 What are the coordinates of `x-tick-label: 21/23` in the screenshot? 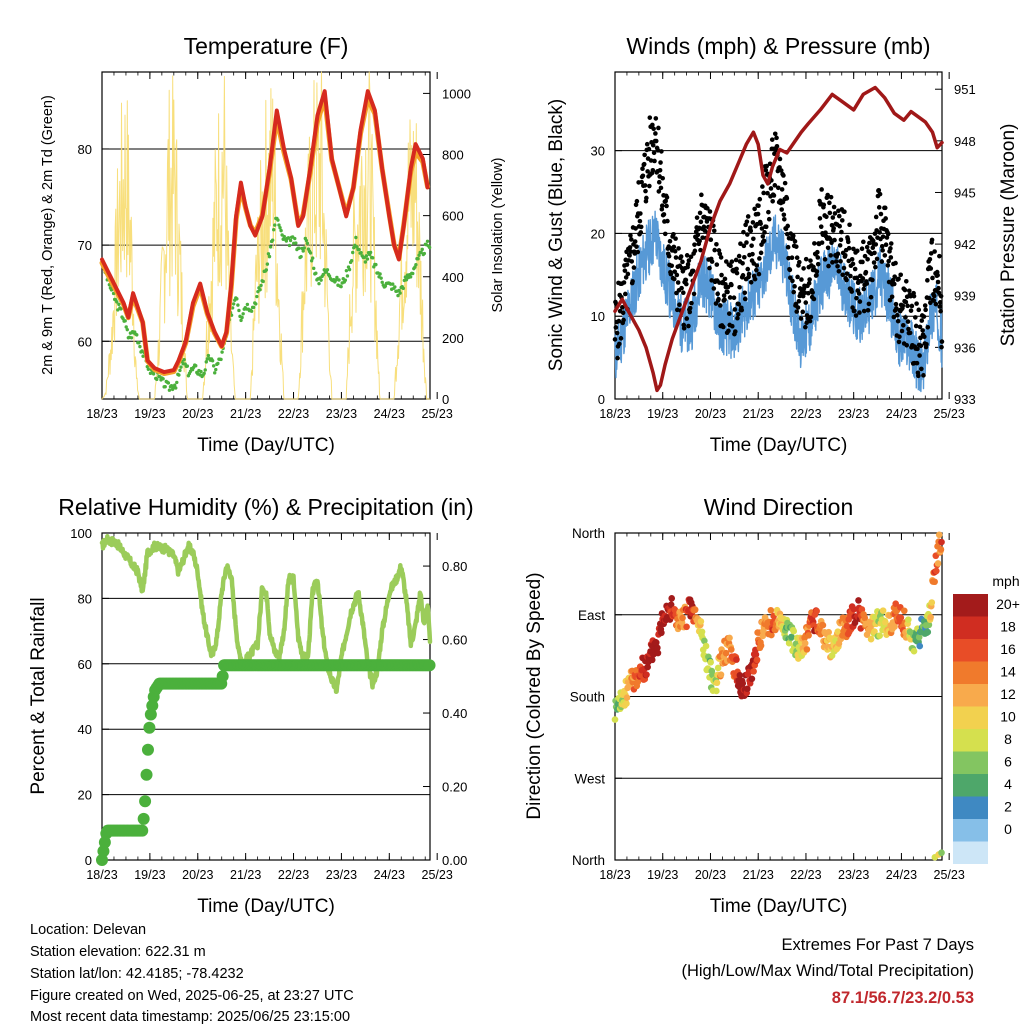 It's located at (245, 875).